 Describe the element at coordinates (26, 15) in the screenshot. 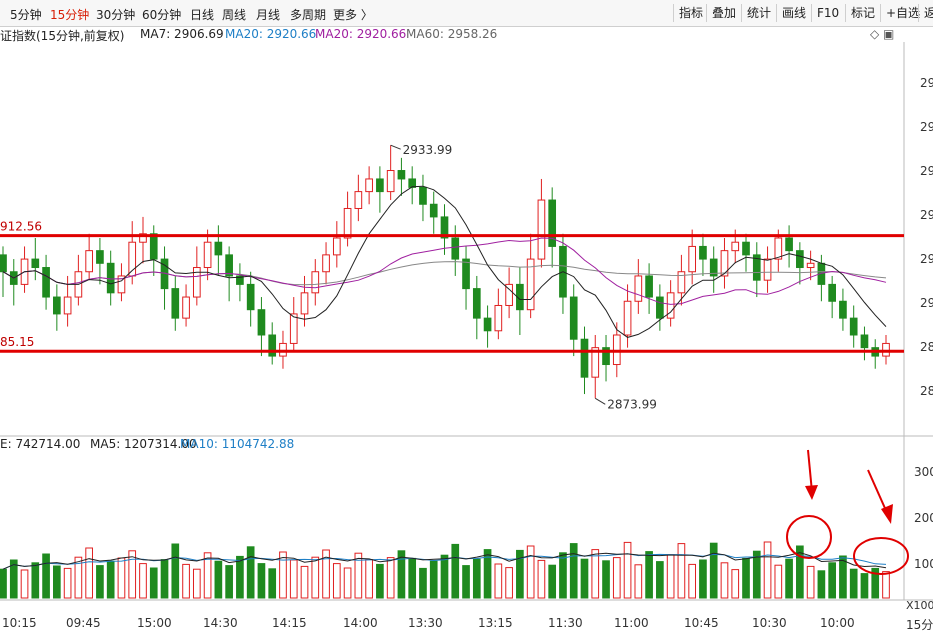

I see `period-5min: 5分钟` at that location.